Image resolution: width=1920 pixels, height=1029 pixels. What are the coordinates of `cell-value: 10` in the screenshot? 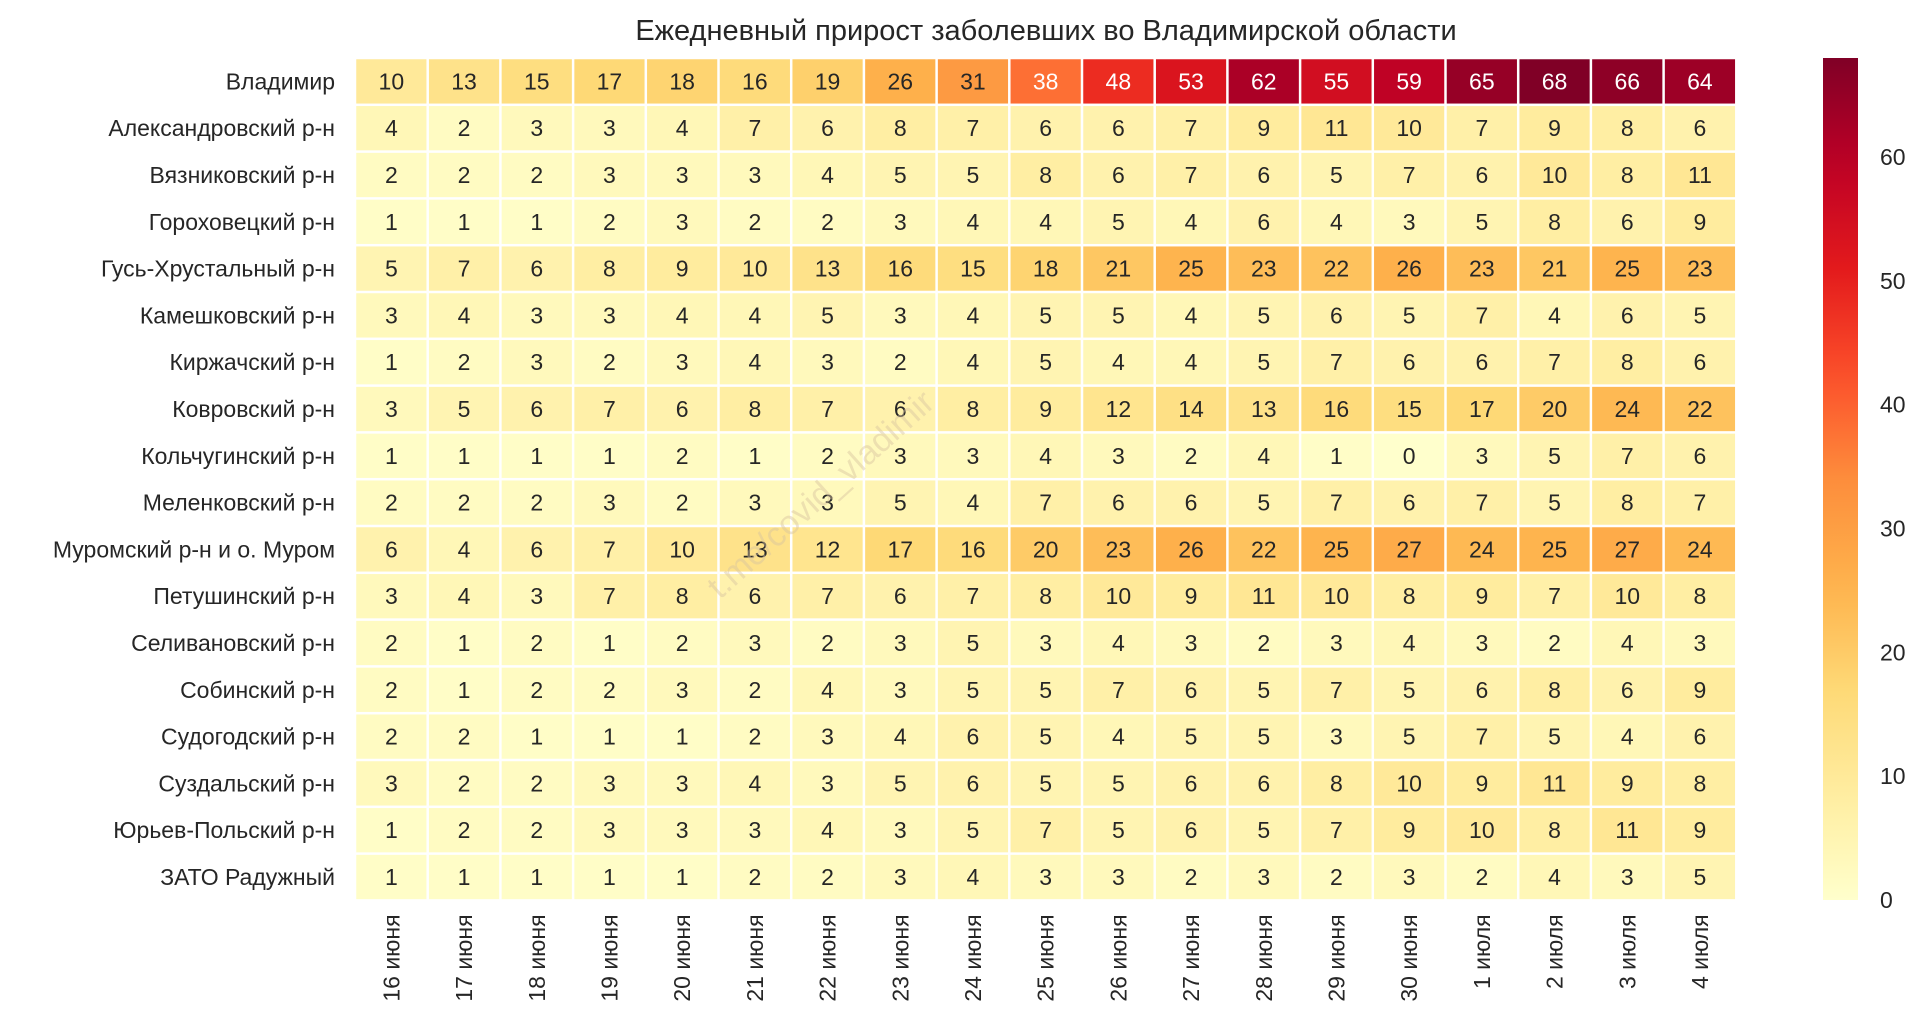 It's located at (1119, 596).